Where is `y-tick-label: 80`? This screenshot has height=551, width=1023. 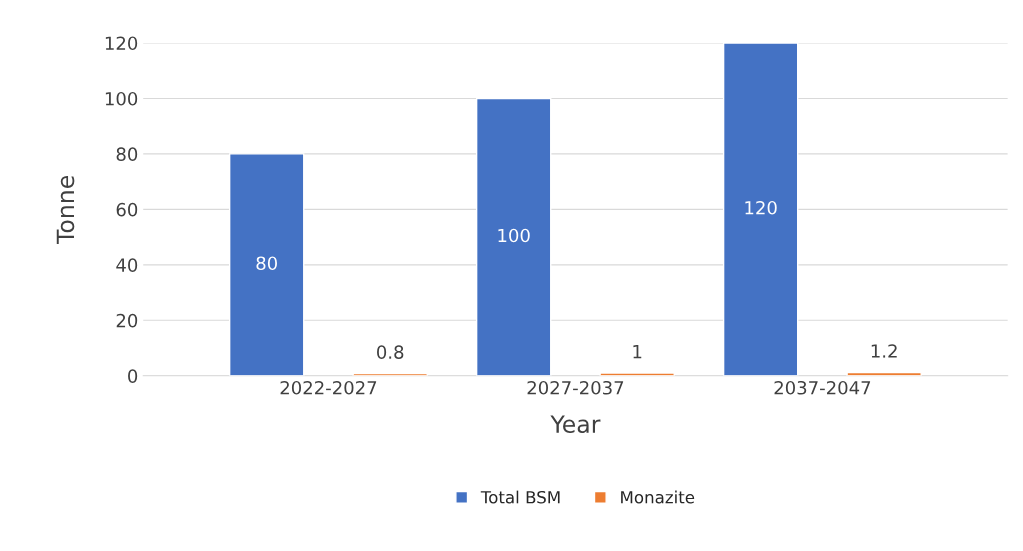
y-tick-label: 80 is located at coordinates (127, 154).